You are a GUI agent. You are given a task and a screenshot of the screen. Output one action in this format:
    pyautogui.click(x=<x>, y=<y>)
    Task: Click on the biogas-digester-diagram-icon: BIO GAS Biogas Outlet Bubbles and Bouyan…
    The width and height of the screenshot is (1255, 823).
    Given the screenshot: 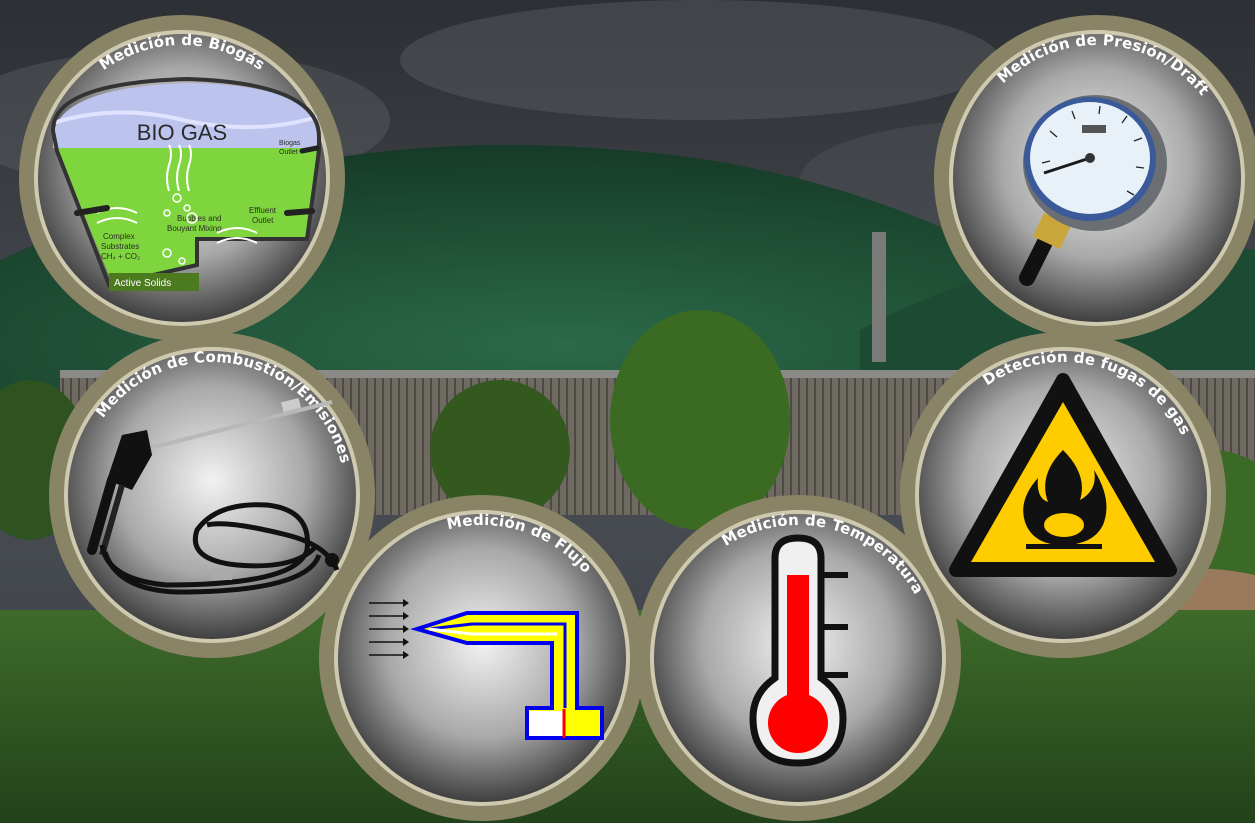 What is the action you would take?
    pyautogui.click(x=185, y=183)
    